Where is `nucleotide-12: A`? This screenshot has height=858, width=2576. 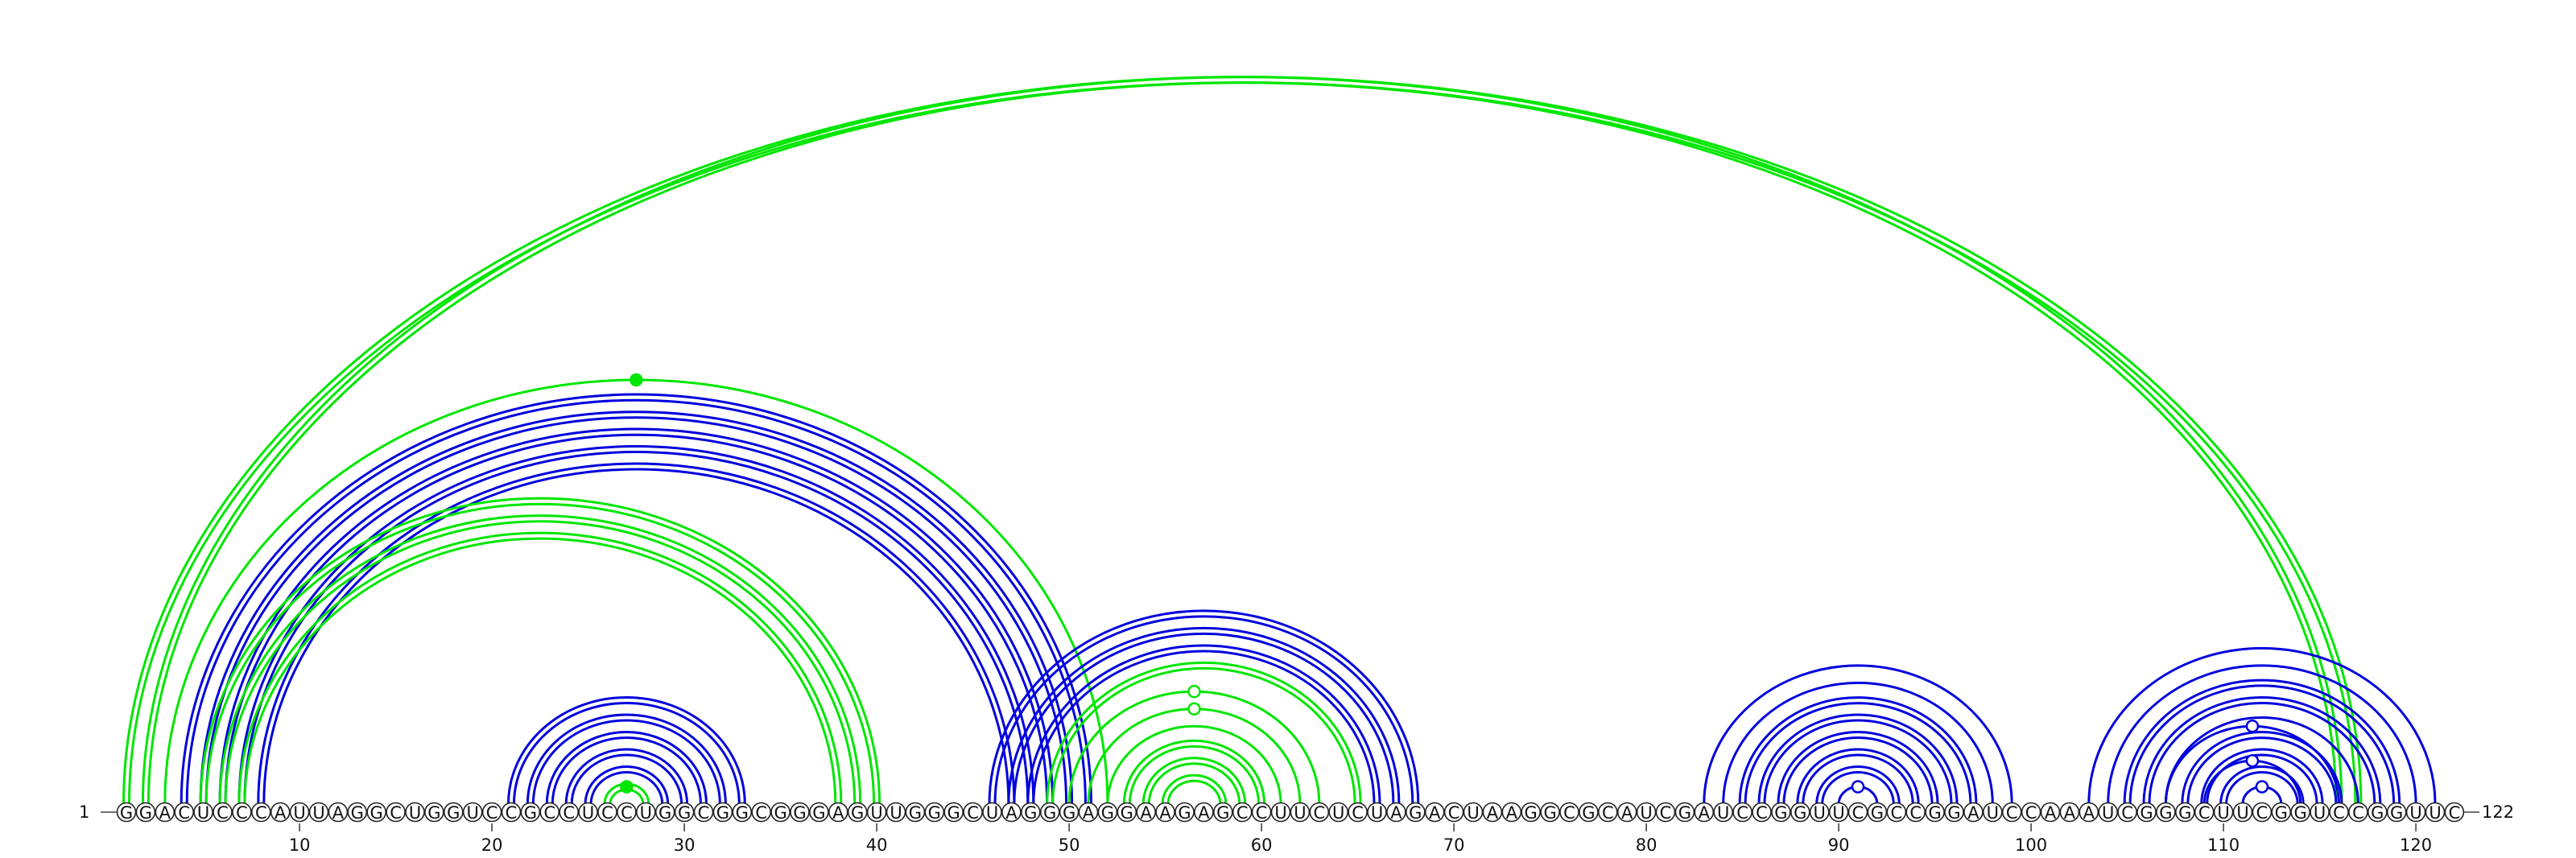 nucleotide-12: A is located at coordinates (338, 813).